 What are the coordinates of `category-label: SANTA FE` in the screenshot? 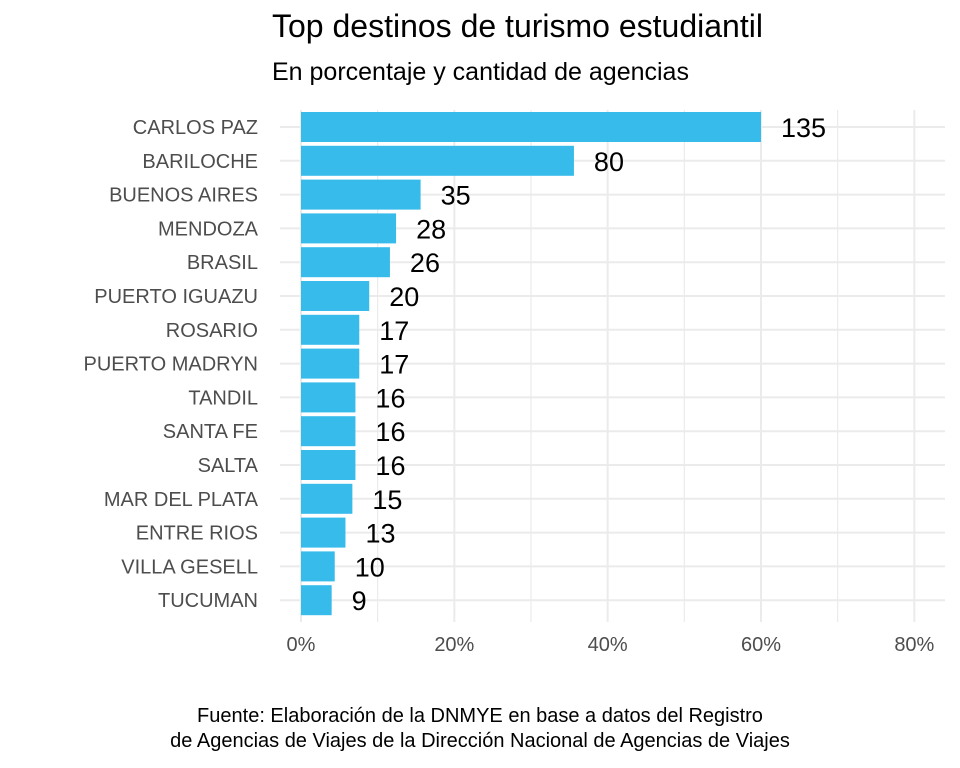 It's located at (210, 432).